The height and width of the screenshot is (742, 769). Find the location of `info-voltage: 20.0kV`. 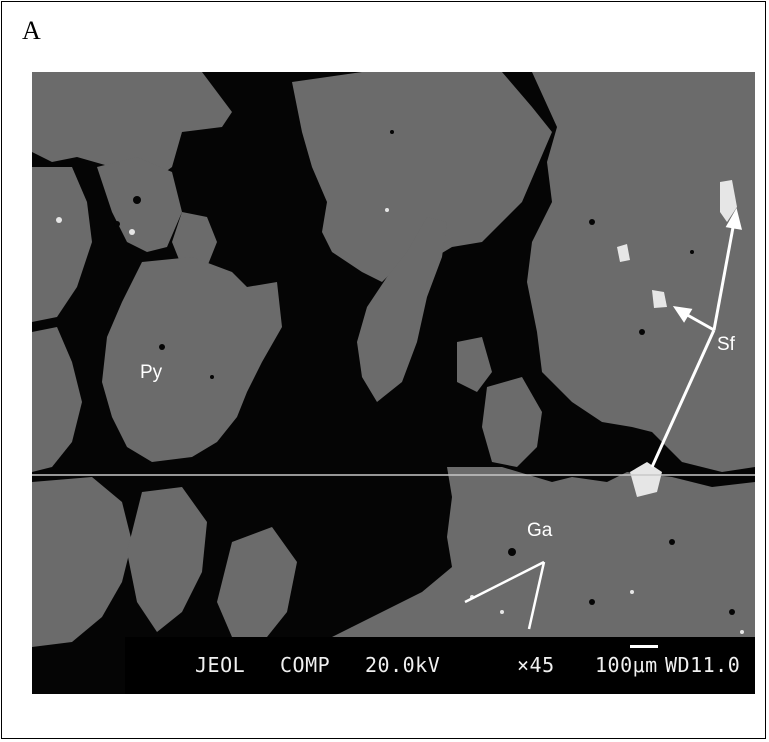

info-voltage: 20.0kV is located at coordinates (403, 665).